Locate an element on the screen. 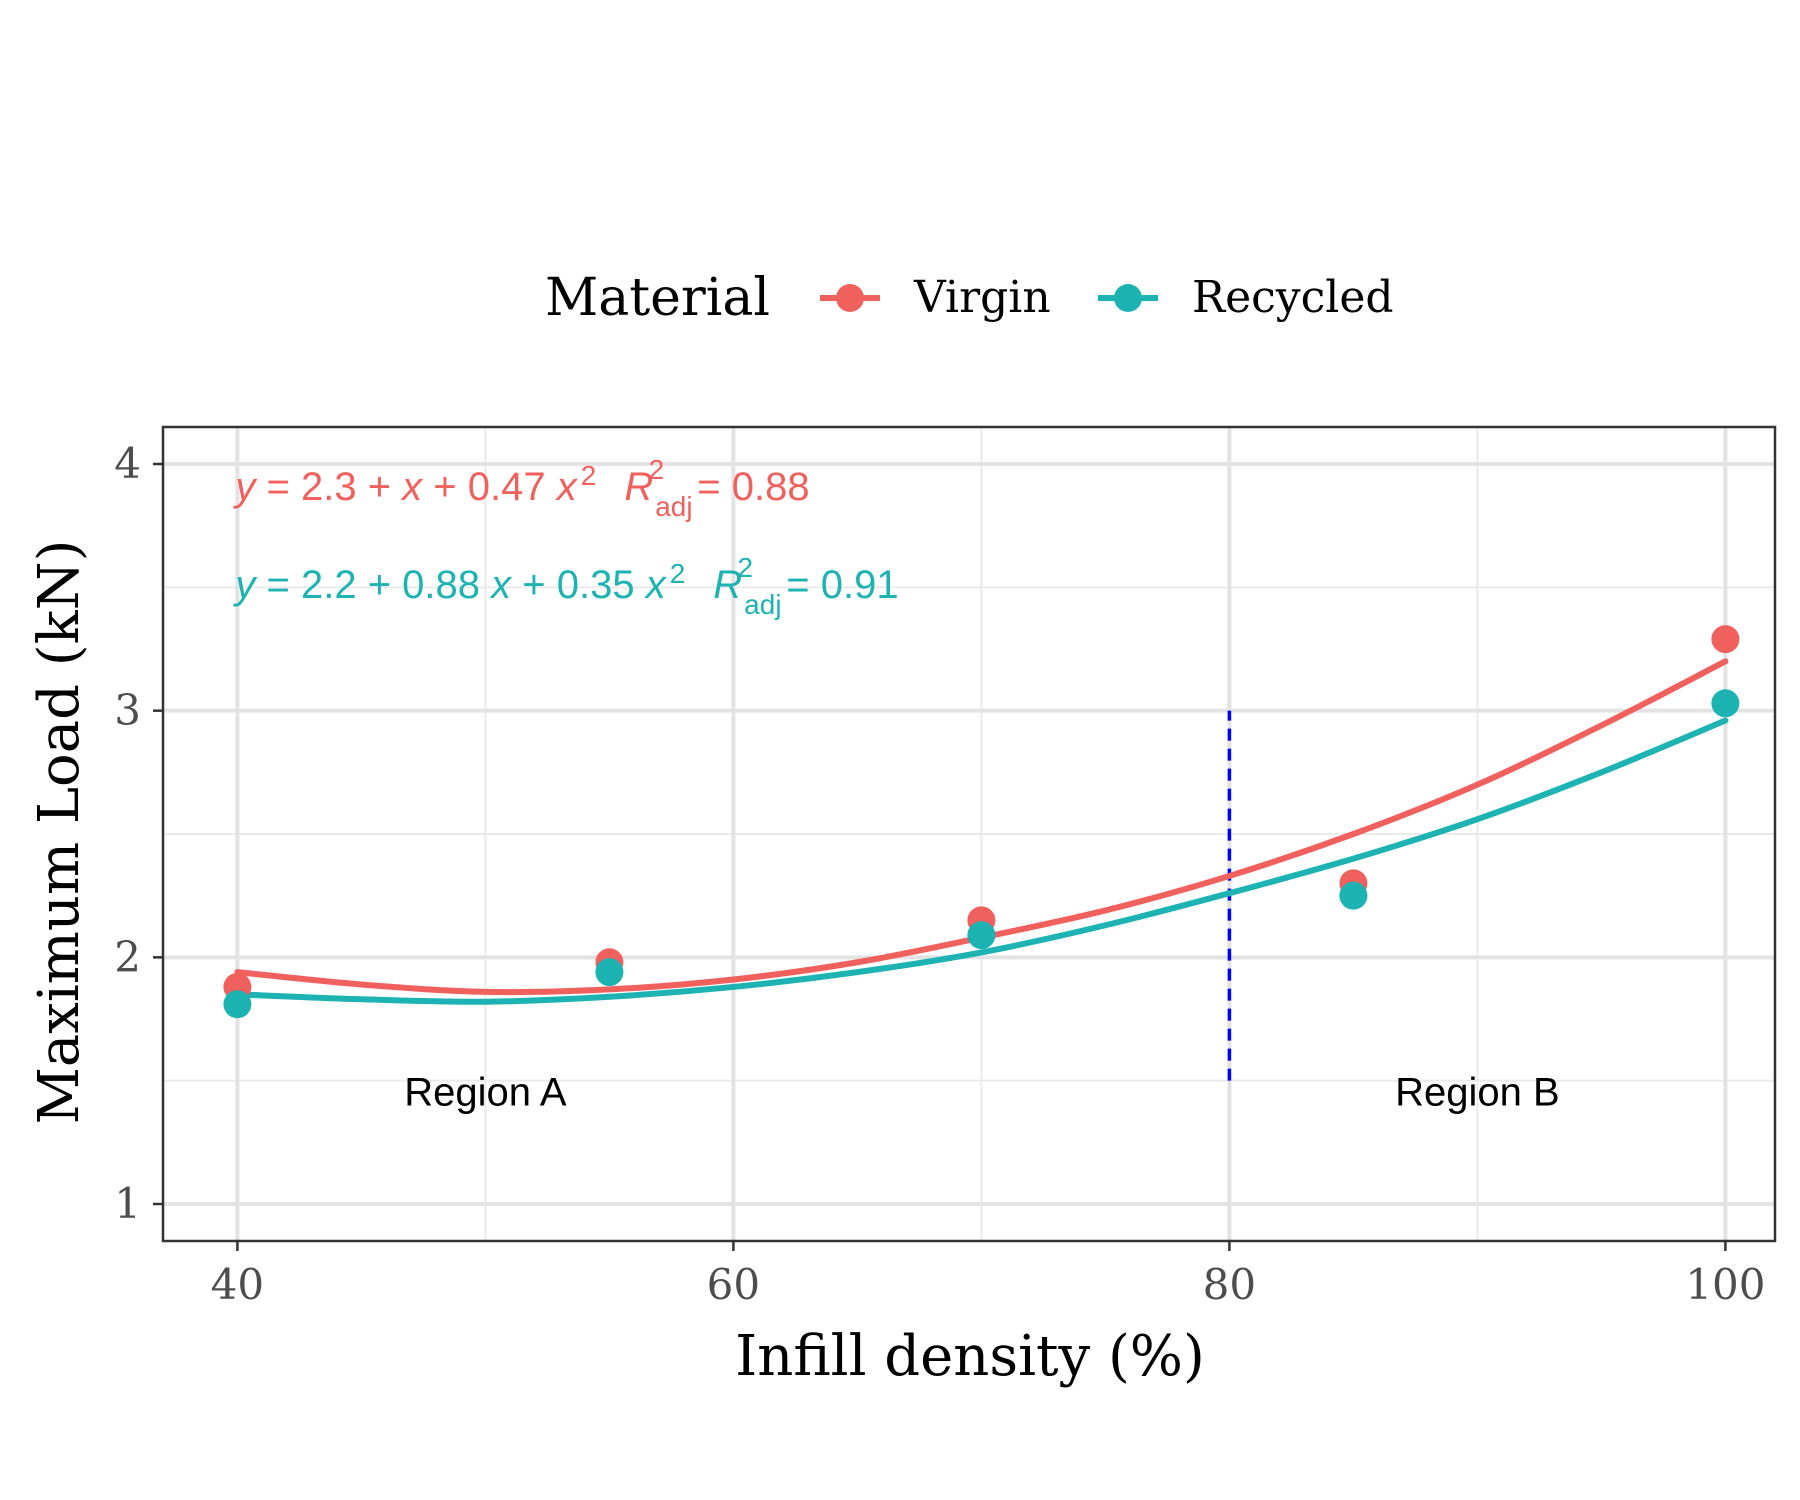 This screenshot has width=1800, height=1500. legend-label-recycled: Recycled is located at coordinates (1293, 297).